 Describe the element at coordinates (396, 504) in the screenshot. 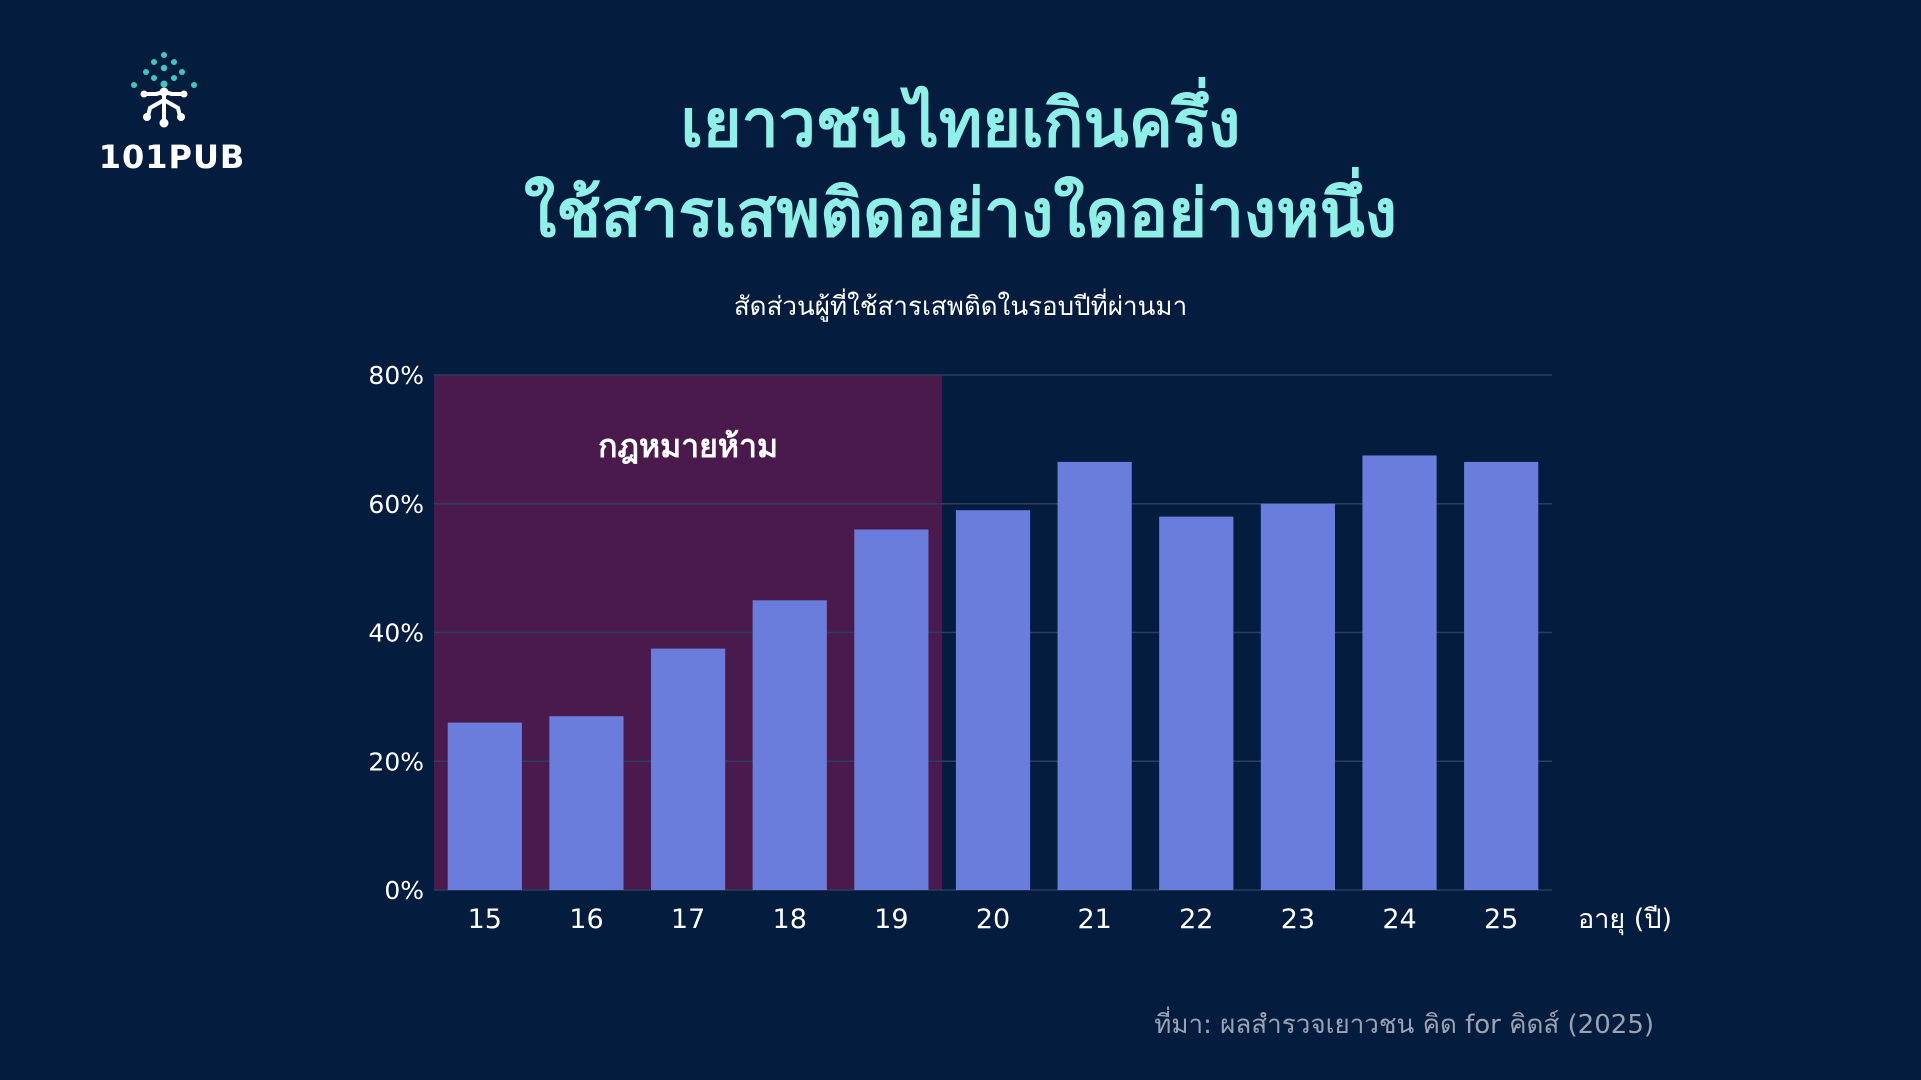

I see `y-tick-label: 60%` at that location.